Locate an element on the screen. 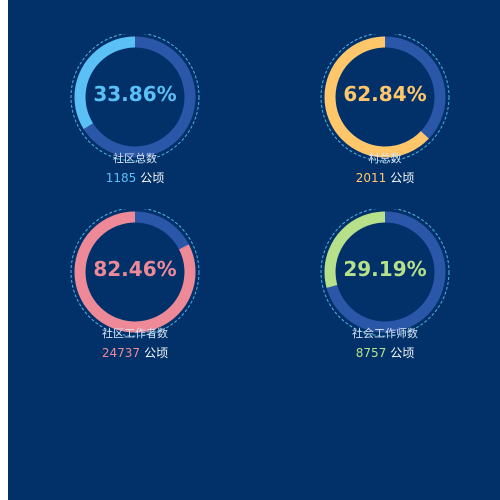  metric-value-row: 8757 公顷 is located at coordinates (385, 353).